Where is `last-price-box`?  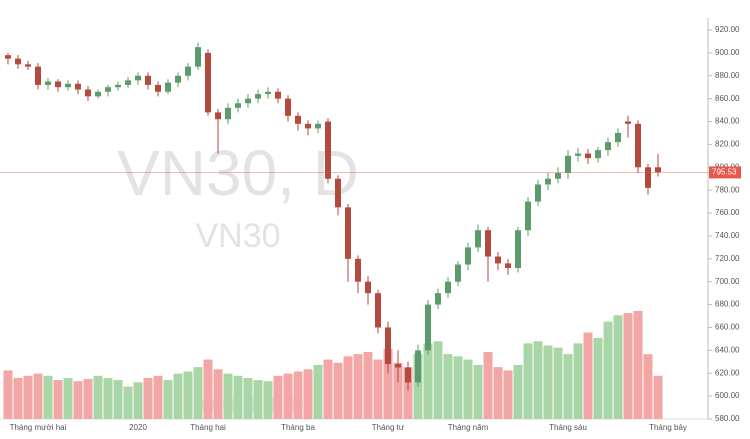
last-price-box is located at coordinates (725, 172).